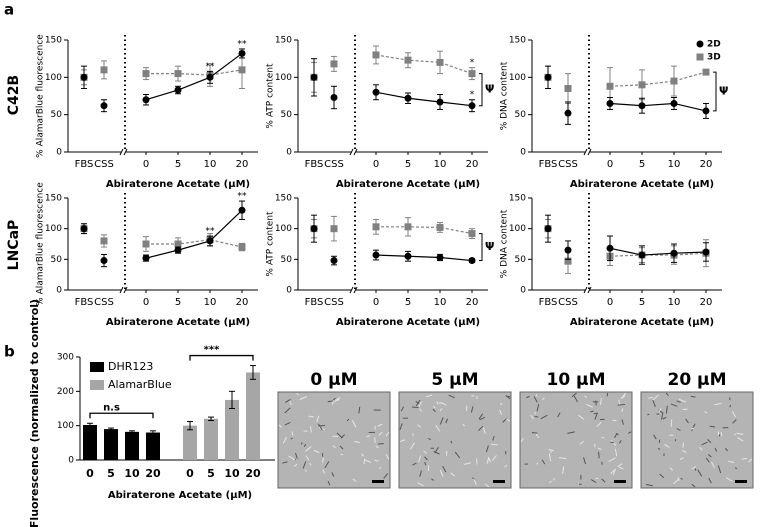 The width and height of the screenshot is (760, 527). What do you see at coordinates (41, 96) in the screenshot?
I see `y-axis-label: % AlamarBlue fluorescence` at bounding box center [41, 96].